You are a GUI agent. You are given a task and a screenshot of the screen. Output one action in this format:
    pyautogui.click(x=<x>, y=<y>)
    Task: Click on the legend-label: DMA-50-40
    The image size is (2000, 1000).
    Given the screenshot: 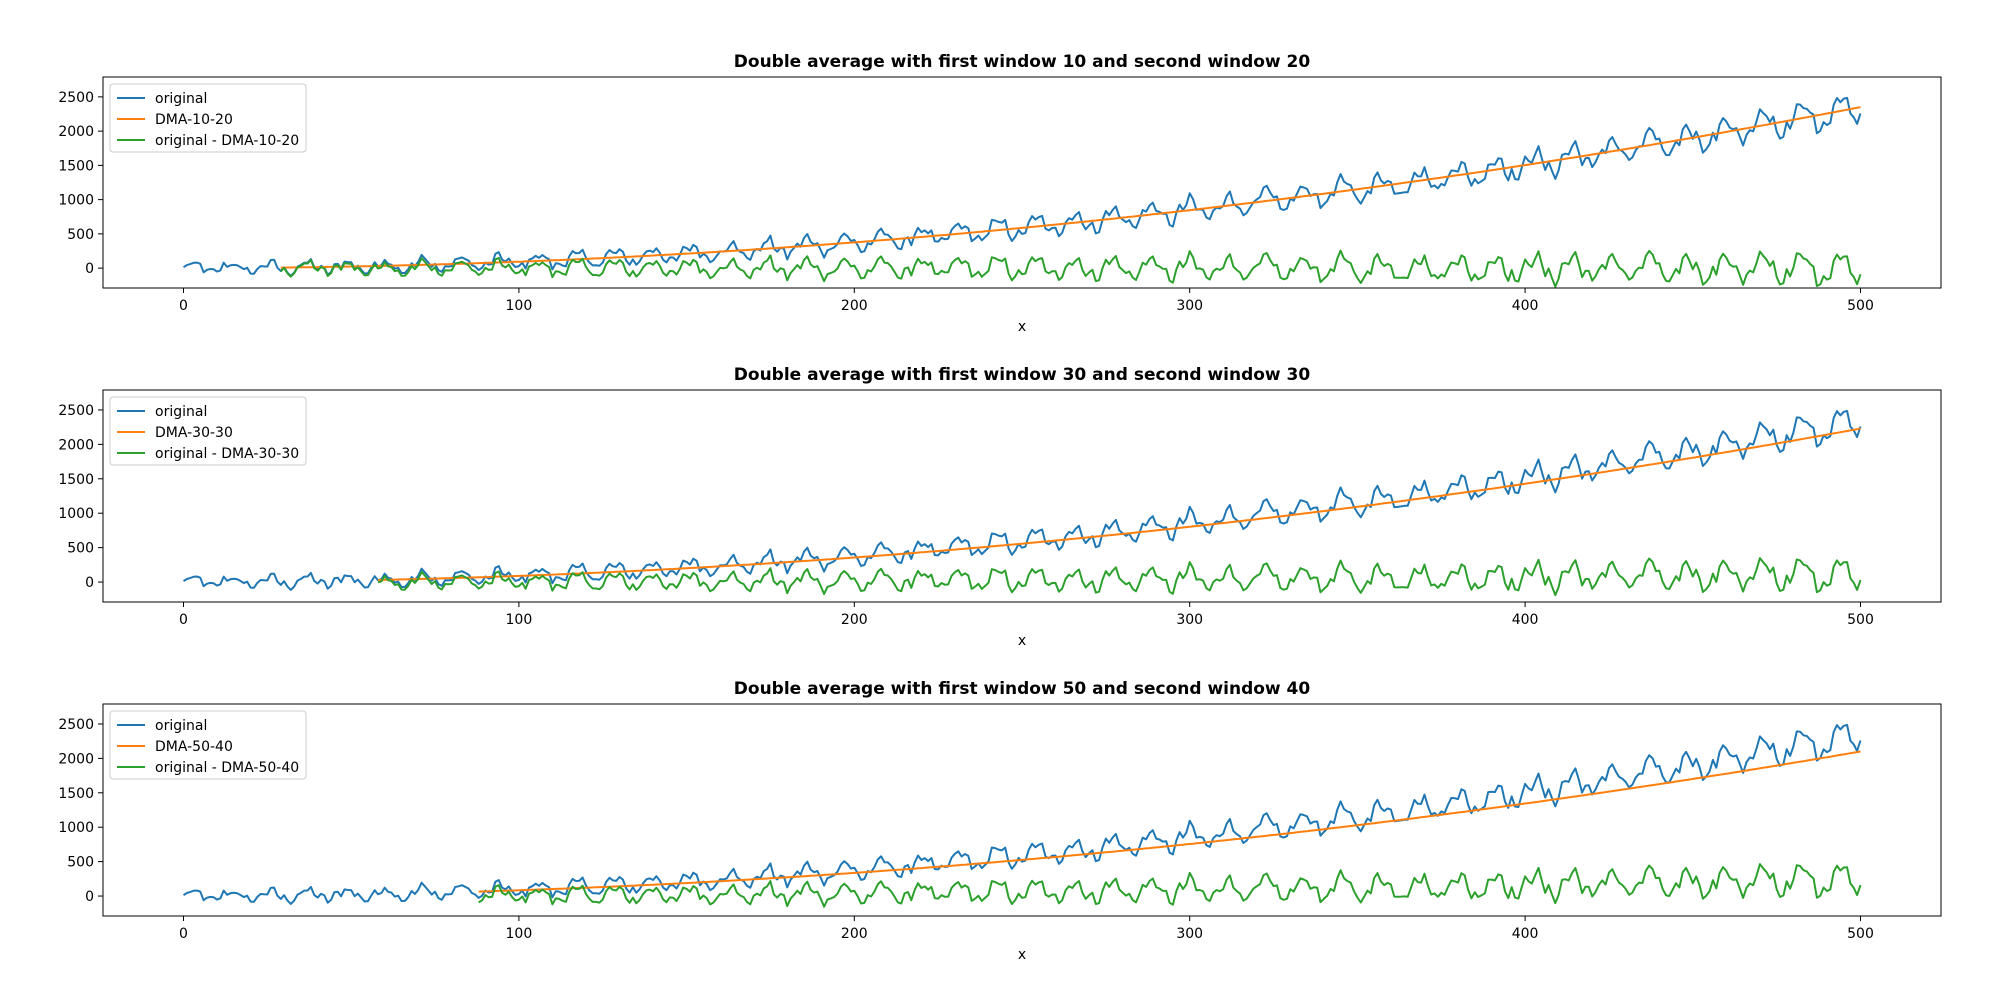 What is the action you would take?
    pyautogui.click(x=194, y=747)
    